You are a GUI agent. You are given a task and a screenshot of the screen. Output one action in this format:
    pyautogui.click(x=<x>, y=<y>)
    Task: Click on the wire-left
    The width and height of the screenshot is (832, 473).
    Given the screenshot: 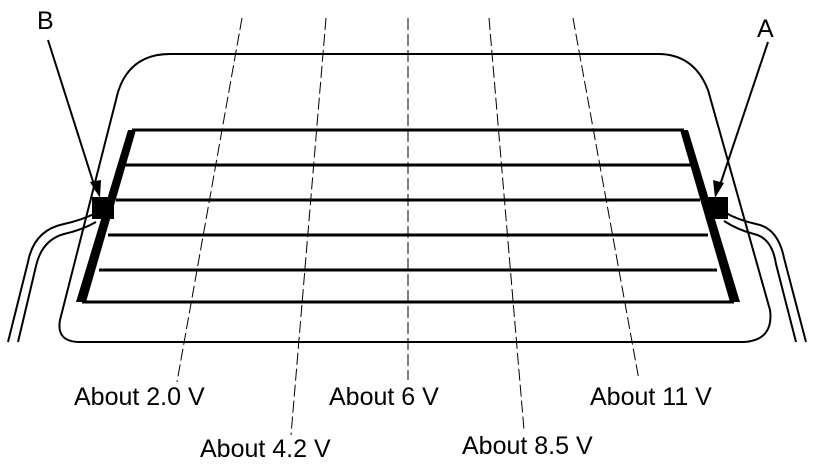 What is the action you would take?
    pyautogui.click(x=52, y=277)
    